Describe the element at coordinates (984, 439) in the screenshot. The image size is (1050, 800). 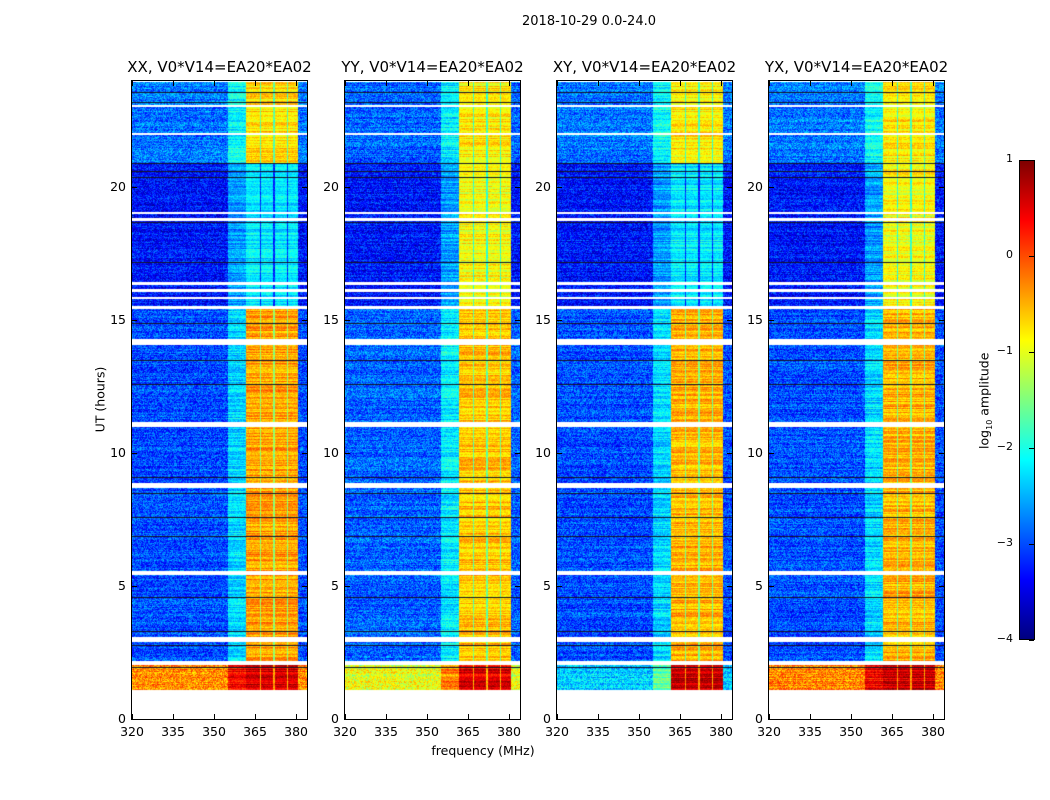
I see `colorbar-label-log: log` at that location.